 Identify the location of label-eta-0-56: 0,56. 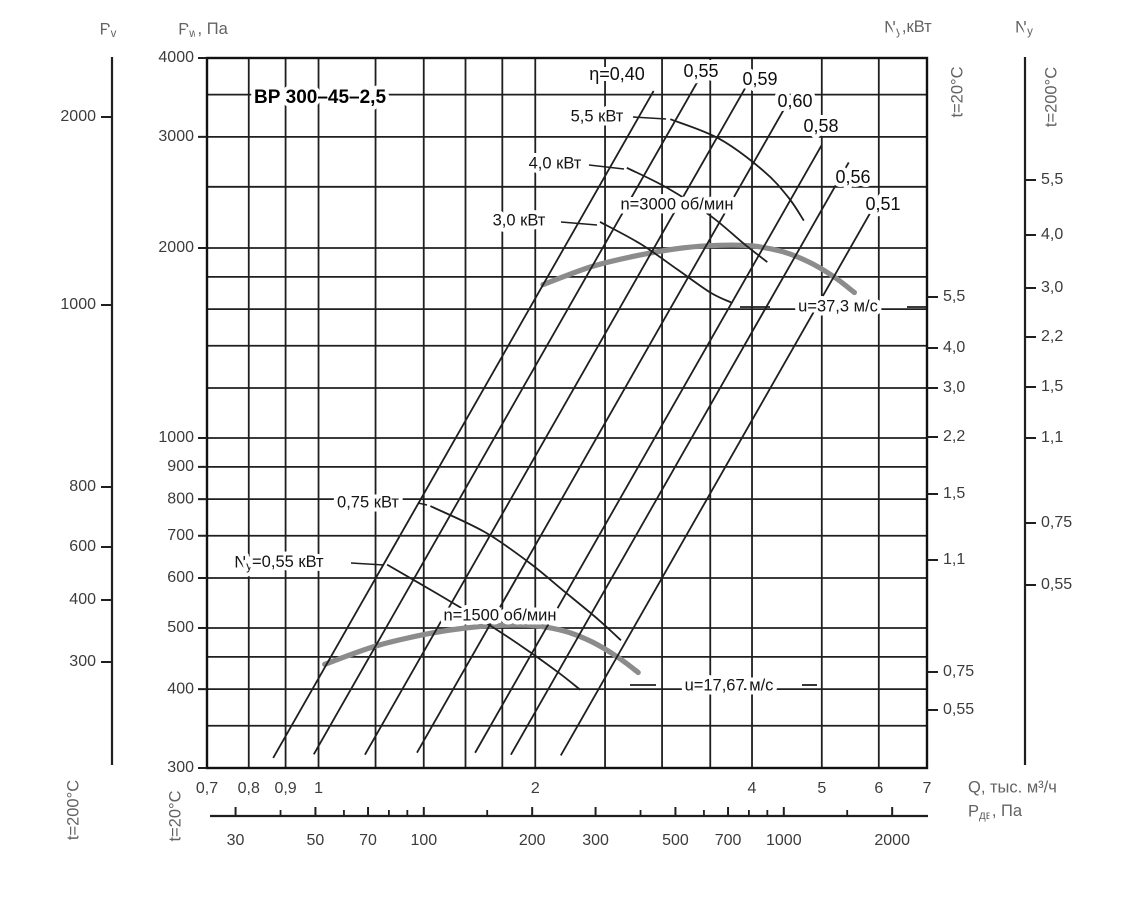
(852, 177).